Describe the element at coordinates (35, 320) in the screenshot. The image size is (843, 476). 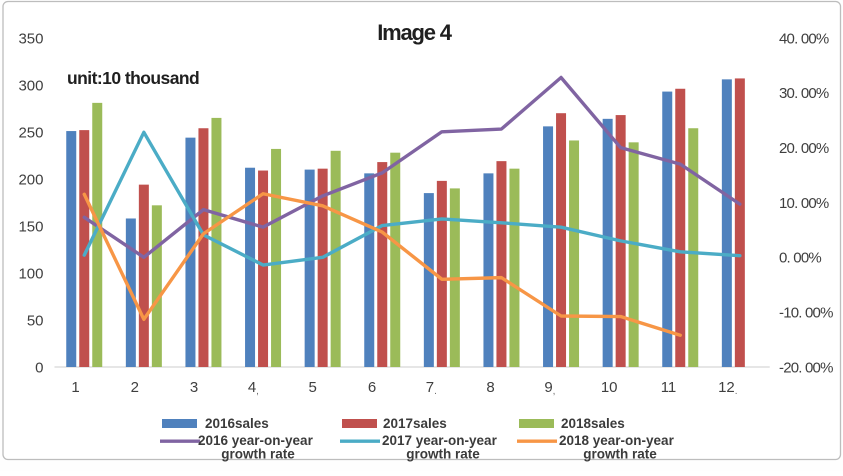
I see `svg-text: 50` at that location.